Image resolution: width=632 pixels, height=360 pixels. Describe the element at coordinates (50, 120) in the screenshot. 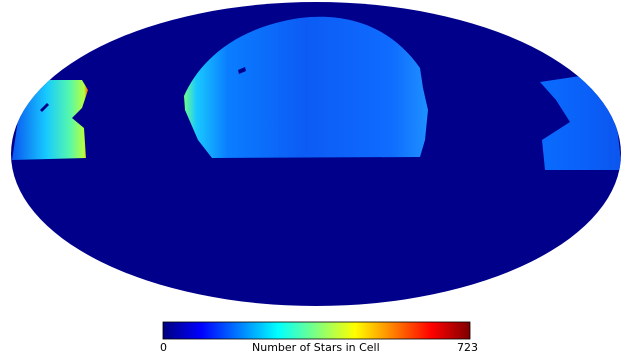

I see `left-edge-region` at that location.